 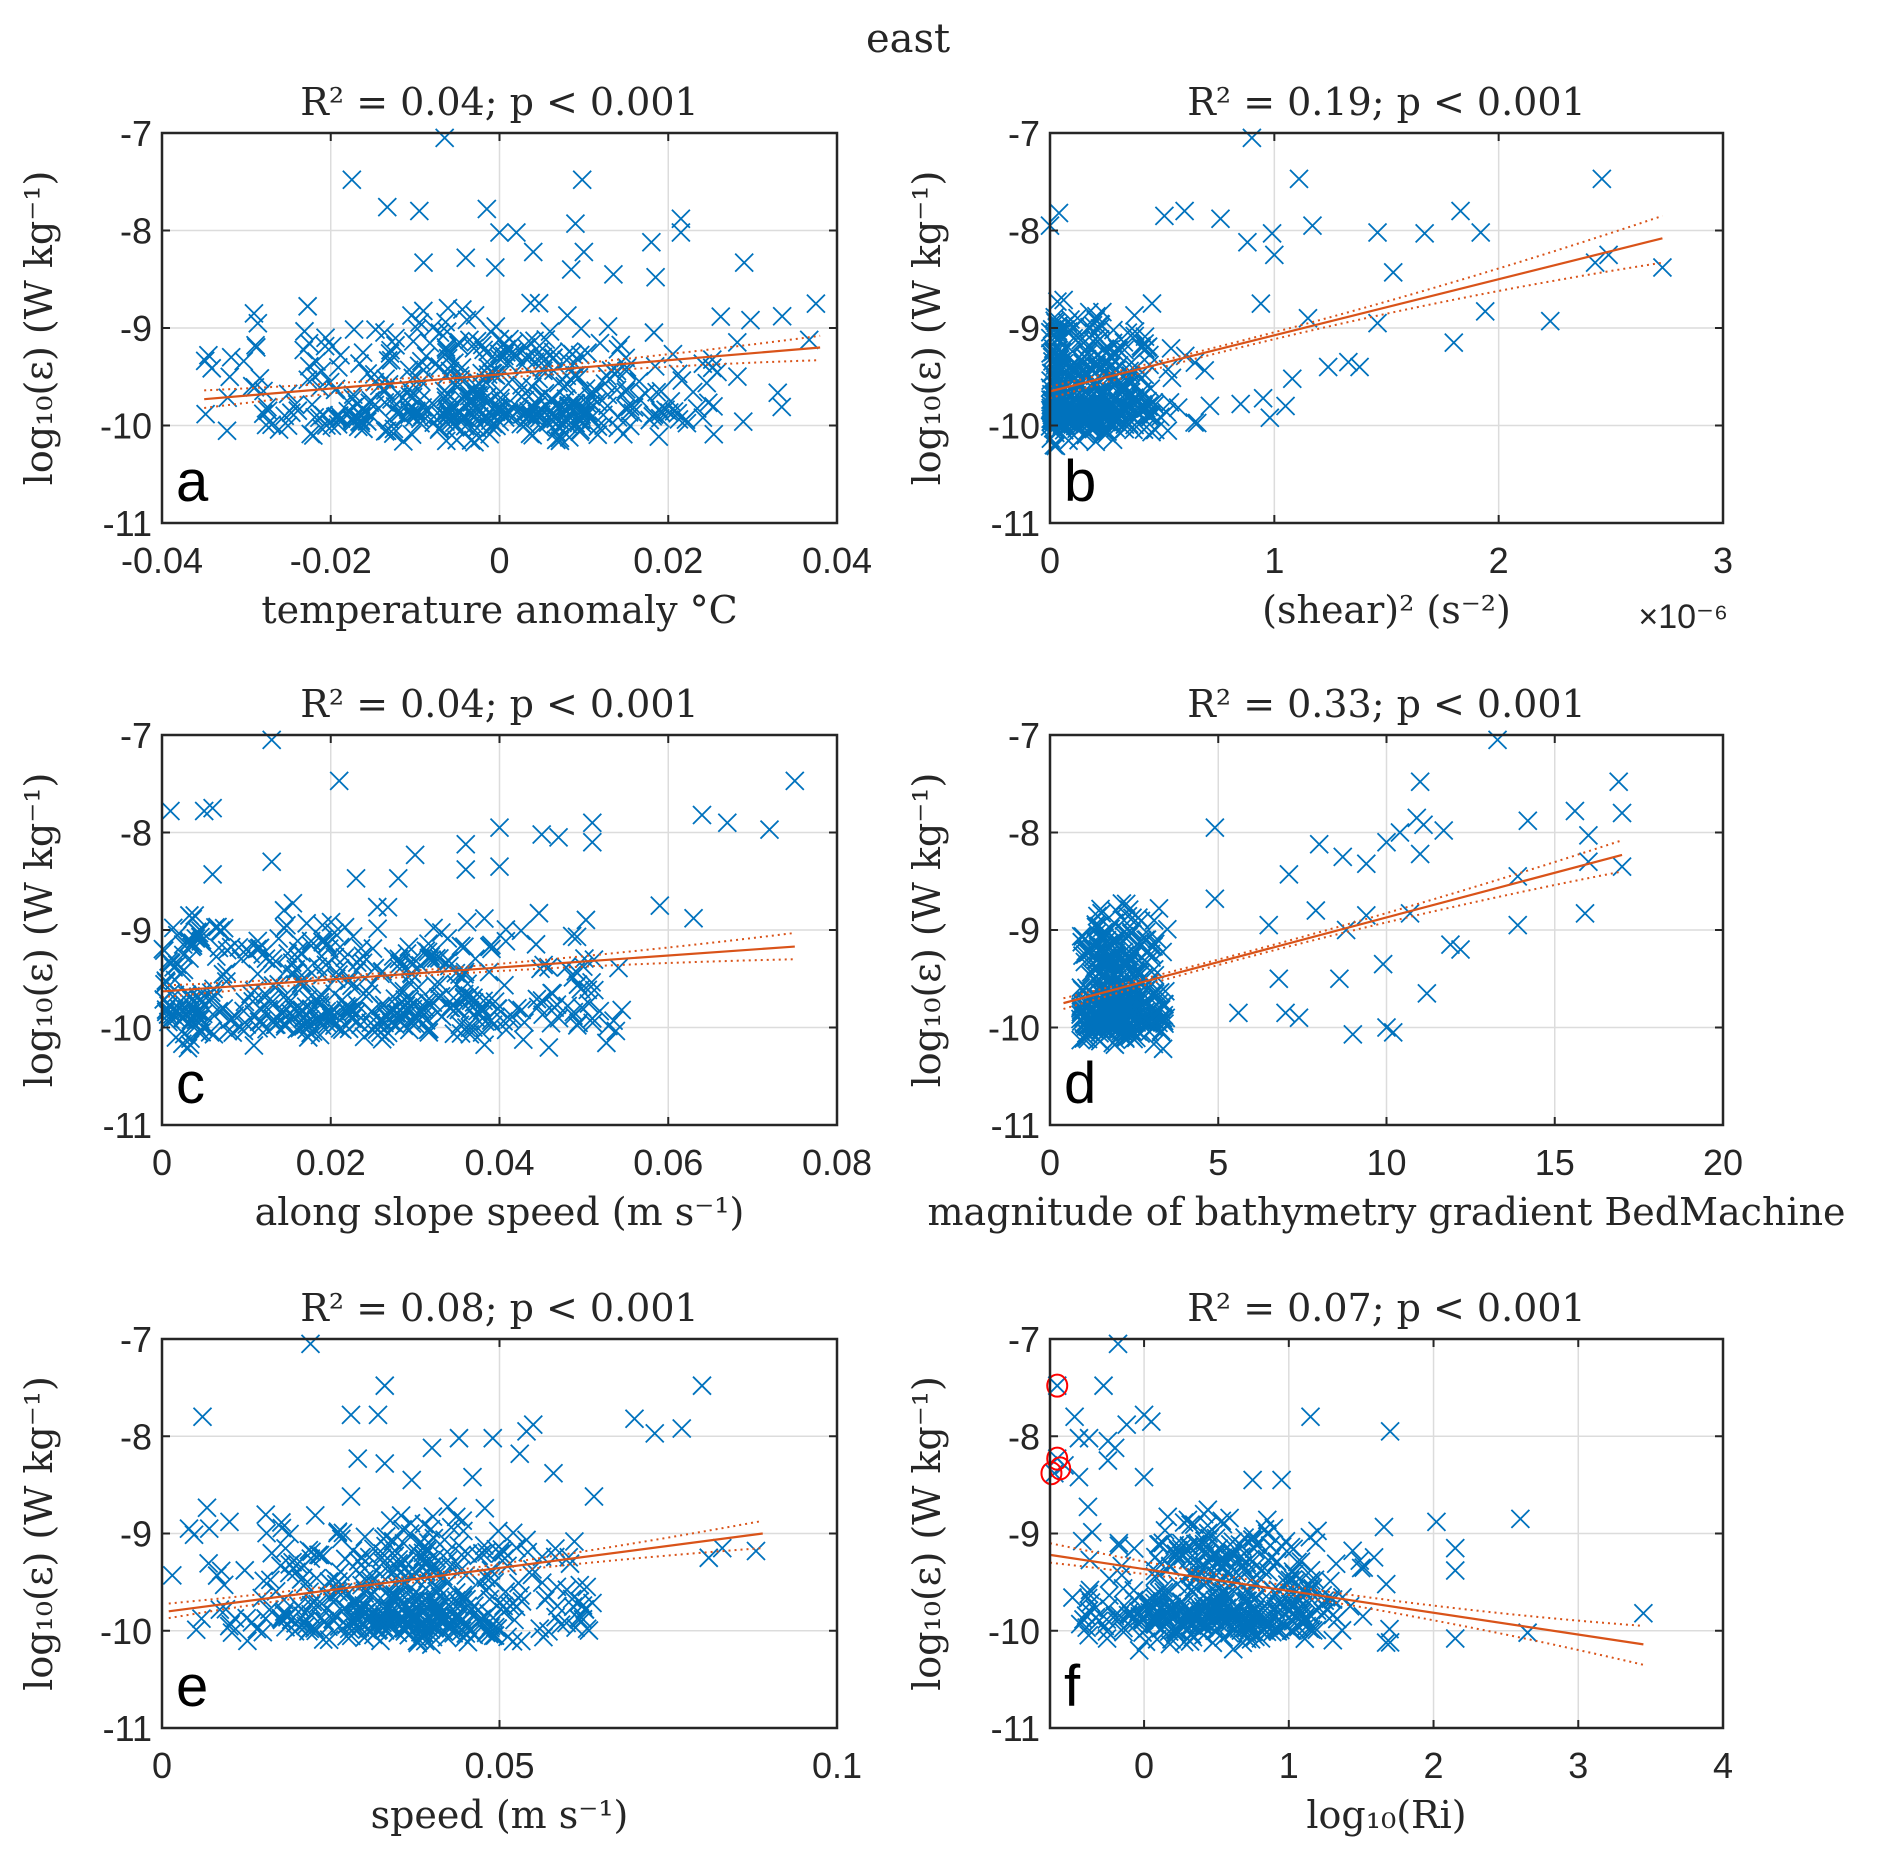 I want to click on y-axis-label: log₁₀(ε) (W kg⁻¹), so click(x=927, y=930).